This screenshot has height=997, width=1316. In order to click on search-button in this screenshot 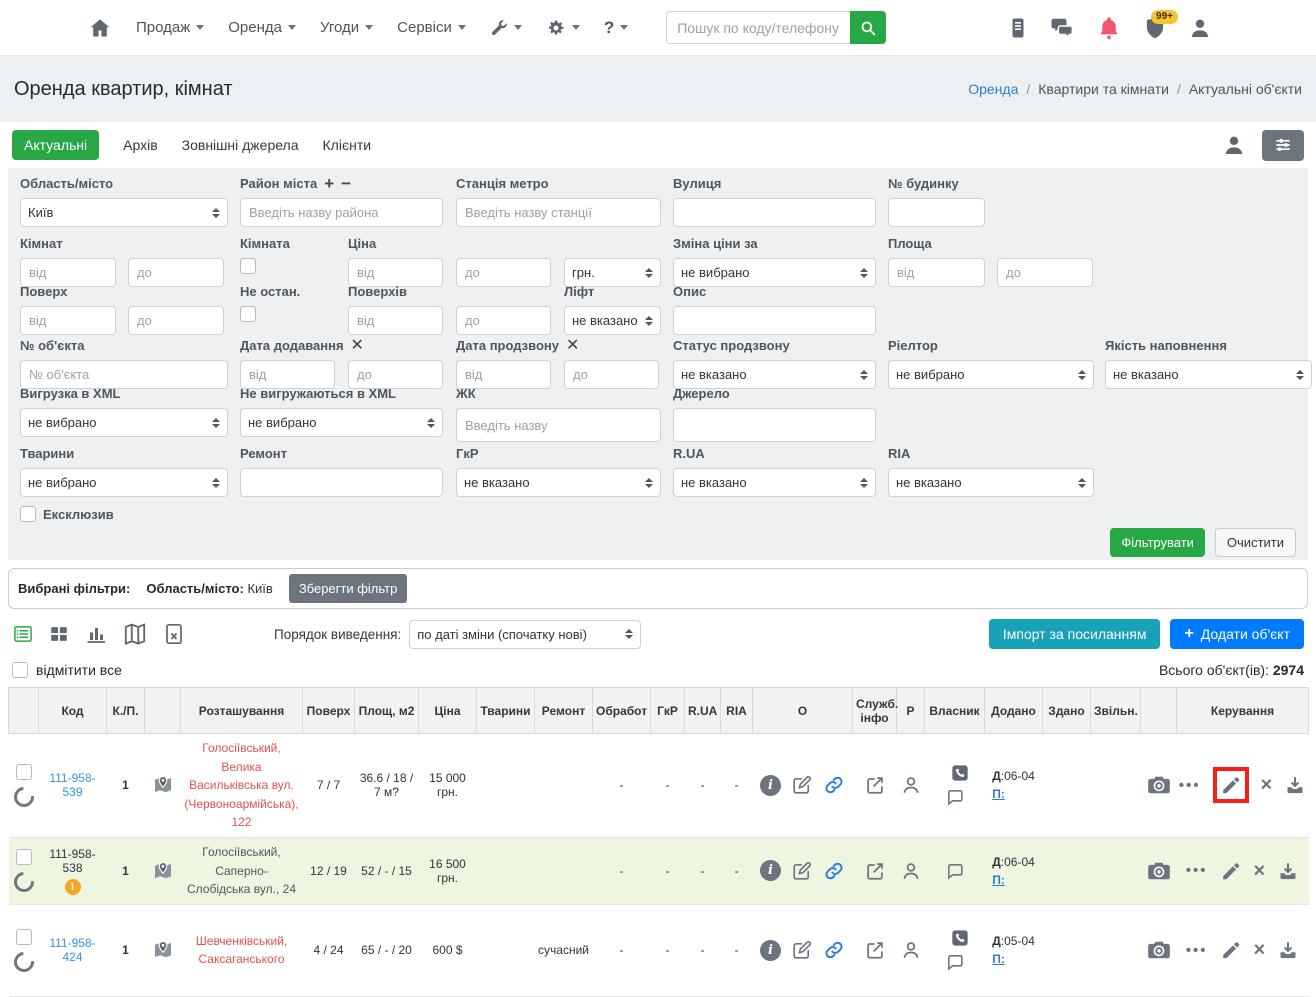, I will do `click(868, 27)`.